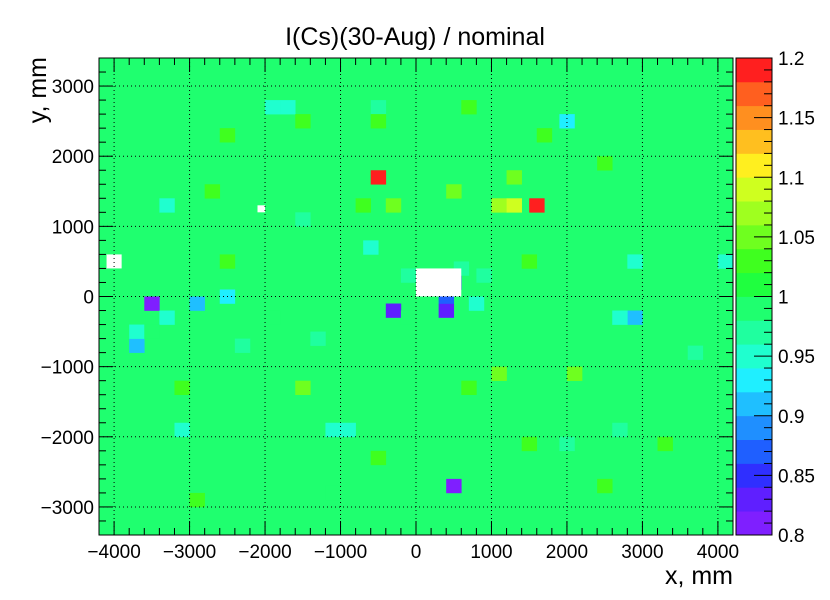 The image size is (830, 600). Describe the element at coordinates (189, 552) in the screenshot. I see `x-tick-label: −3000` at that location.